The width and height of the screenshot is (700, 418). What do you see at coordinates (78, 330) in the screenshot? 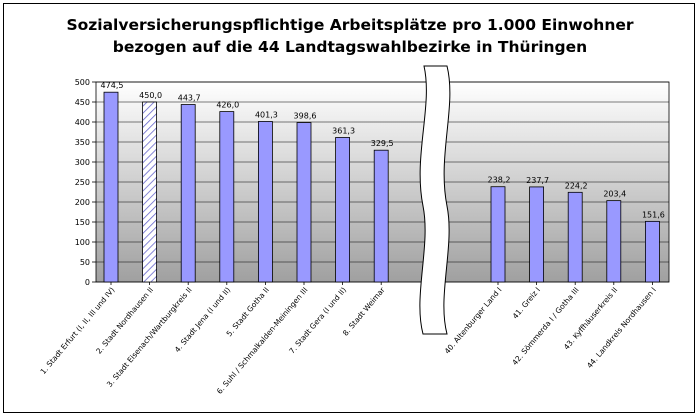
I see `x-tick-label: 1. Stadt Erfurt (I, II, III und IV)` at bounding box center [78, 330].